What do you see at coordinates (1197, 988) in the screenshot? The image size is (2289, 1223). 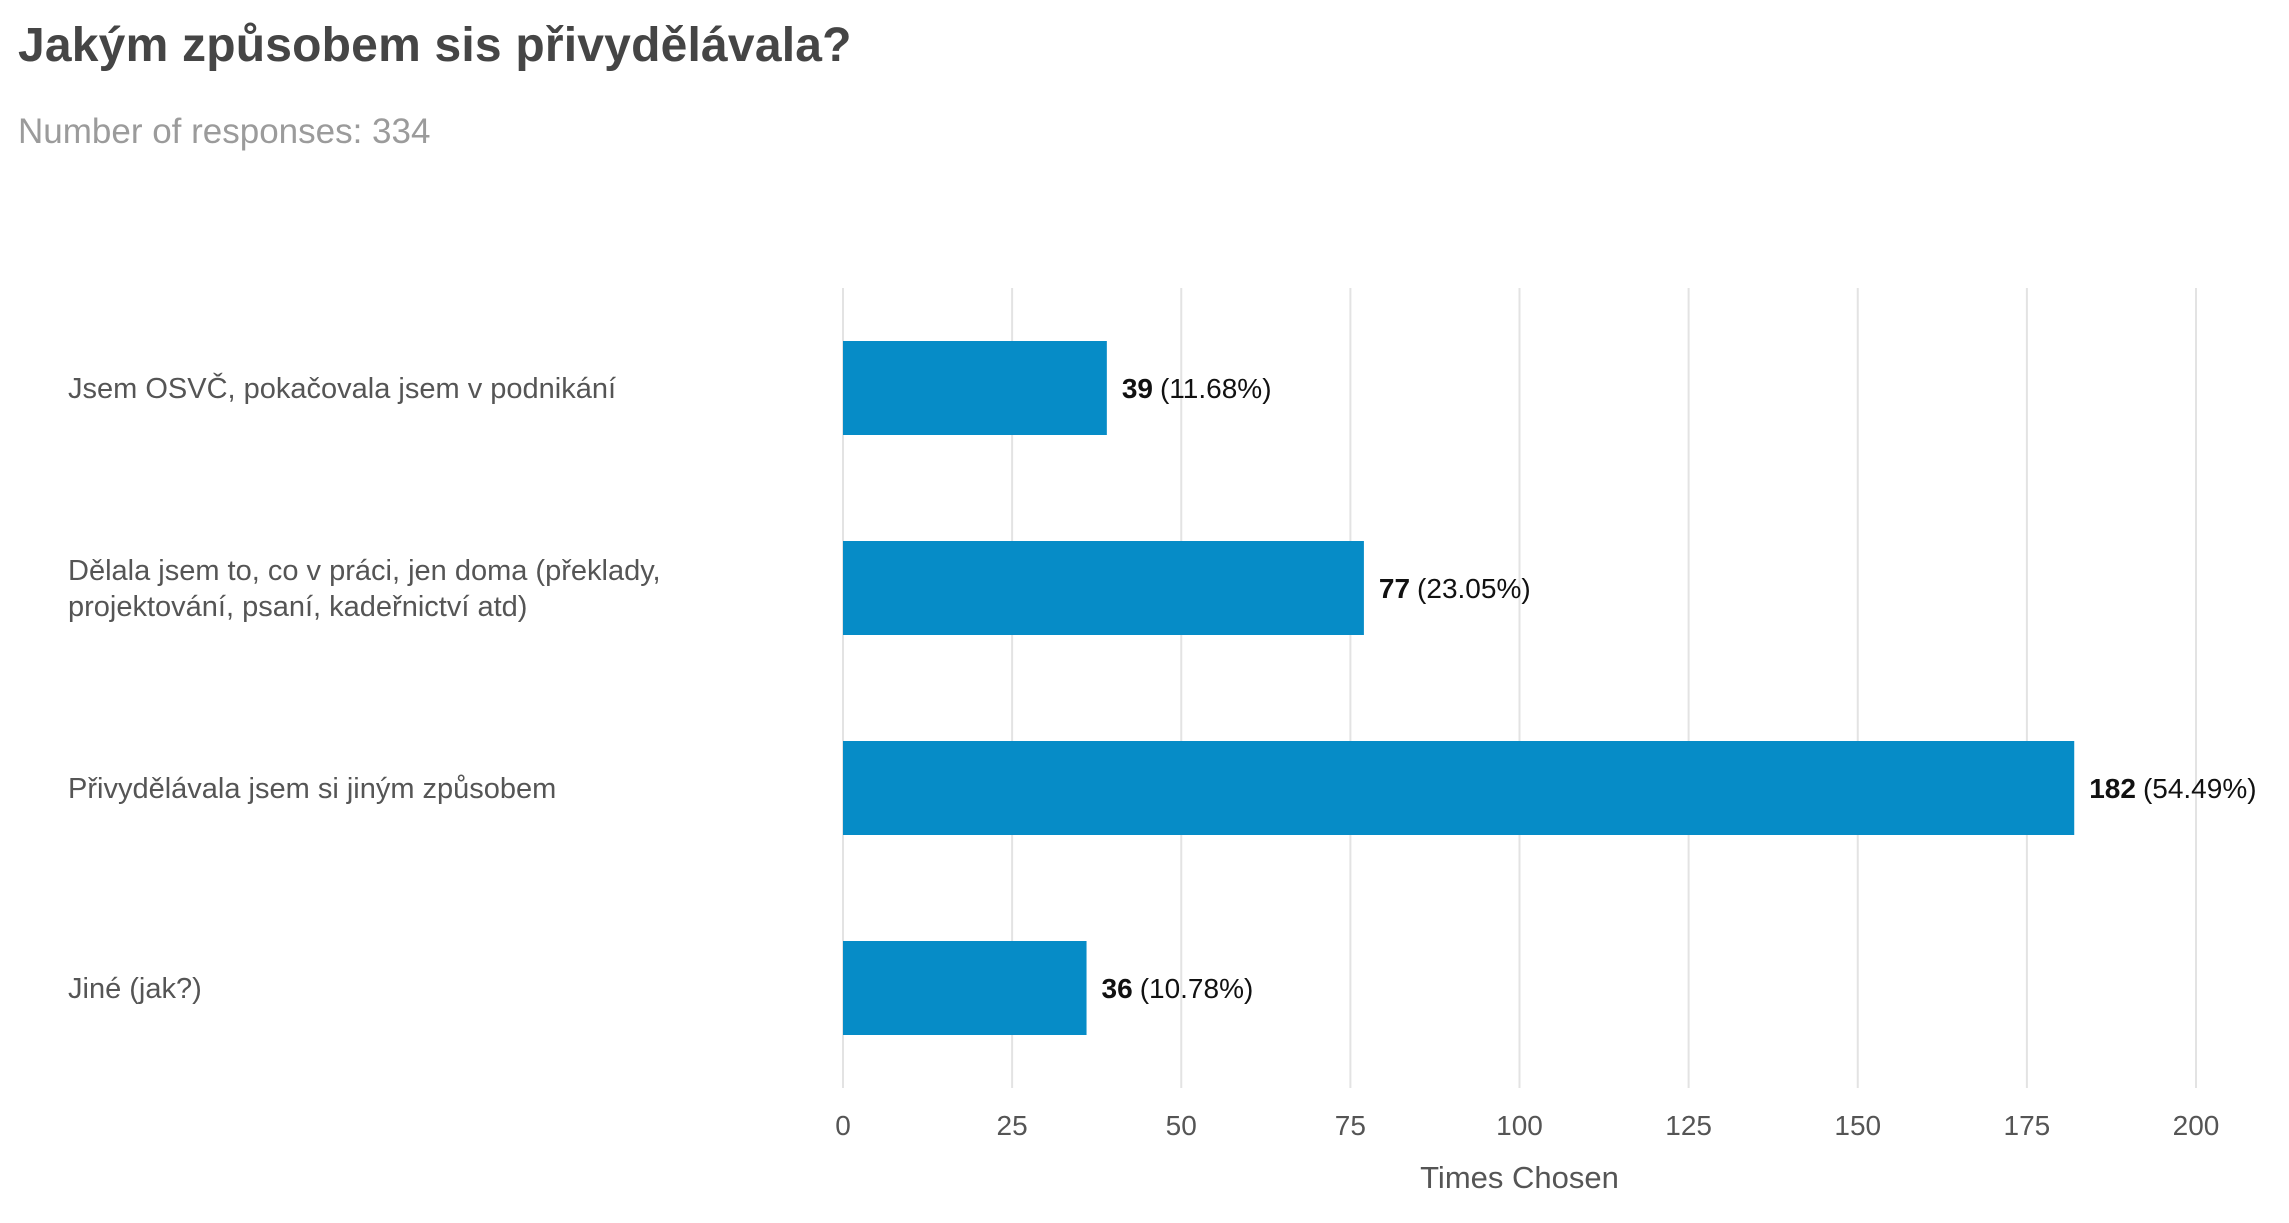 I see `data-label-percent: (10.78%)` at bounding box center [1197, 988].